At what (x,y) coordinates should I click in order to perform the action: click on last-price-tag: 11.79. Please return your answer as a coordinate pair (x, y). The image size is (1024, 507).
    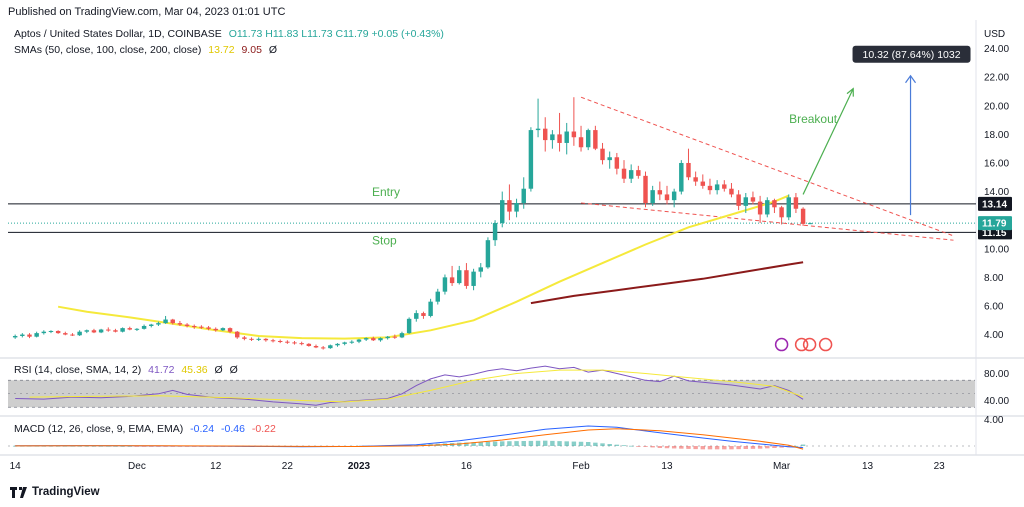
    Looking at the image, I should click on (995, 223).